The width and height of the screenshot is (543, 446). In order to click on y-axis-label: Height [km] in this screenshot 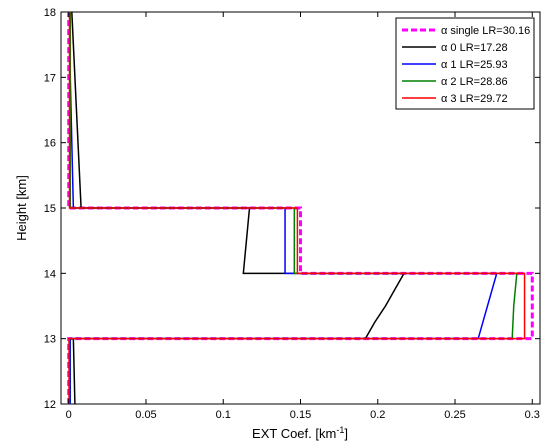, I will do `click(21, 208)`.